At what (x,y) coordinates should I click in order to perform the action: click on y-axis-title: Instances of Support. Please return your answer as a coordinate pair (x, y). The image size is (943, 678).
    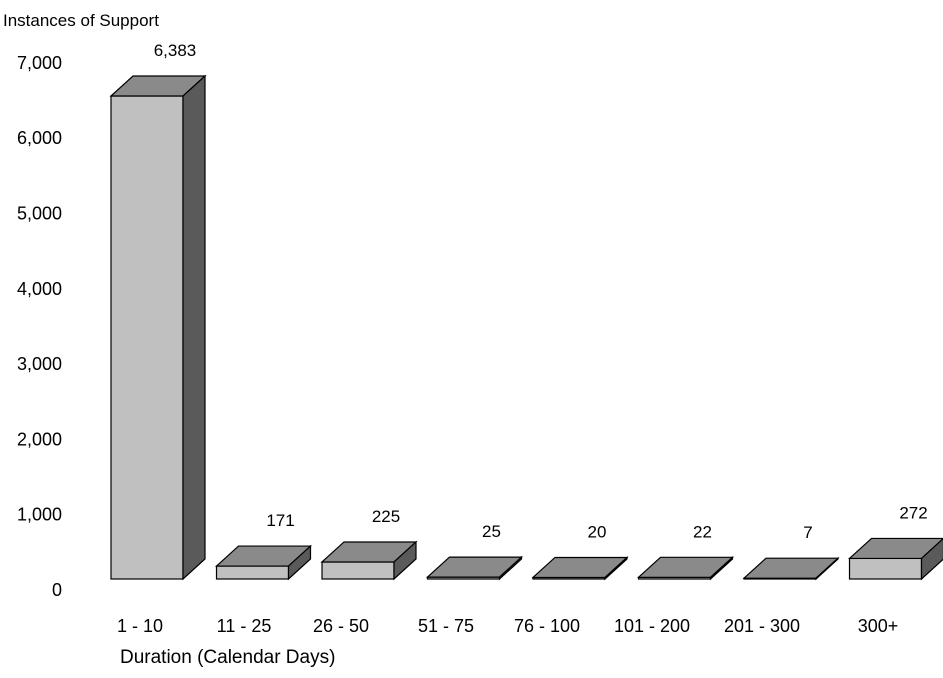
    Looking at the image, I should click on (81, 20).